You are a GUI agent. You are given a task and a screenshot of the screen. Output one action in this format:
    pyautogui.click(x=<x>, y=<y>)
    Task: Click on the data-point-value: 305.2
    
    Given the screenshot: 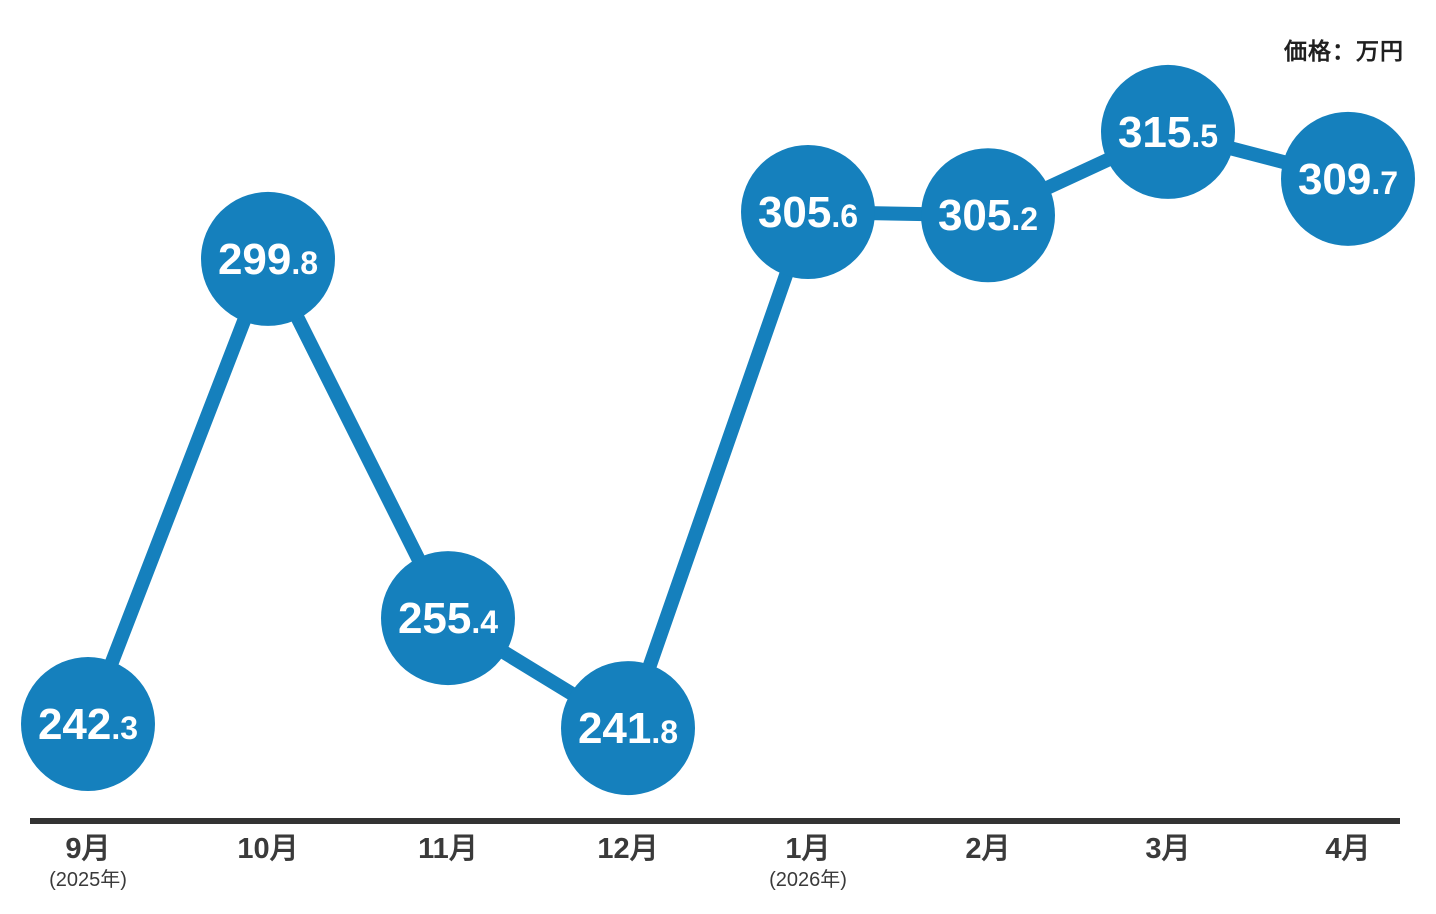 What is the action you would take?
    pyautogui.click(x=988, y=215)
    